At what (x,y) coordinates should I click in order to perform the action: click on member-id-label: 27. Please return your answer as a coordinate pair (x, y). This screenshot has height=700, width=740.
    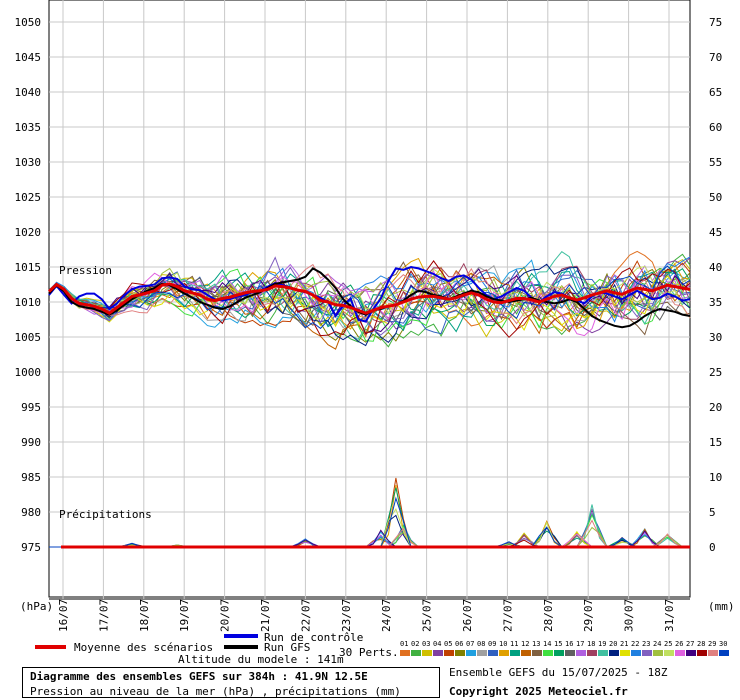
    Looking at the image, I should click on (690, 644).